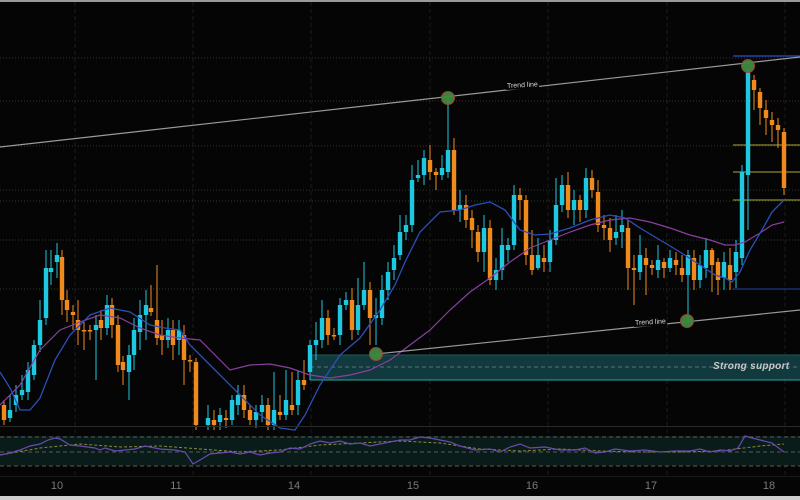 The width and height of the screenshot is (800, 500). I want to click on strong-support-label: Strong support, so click(751, 366).